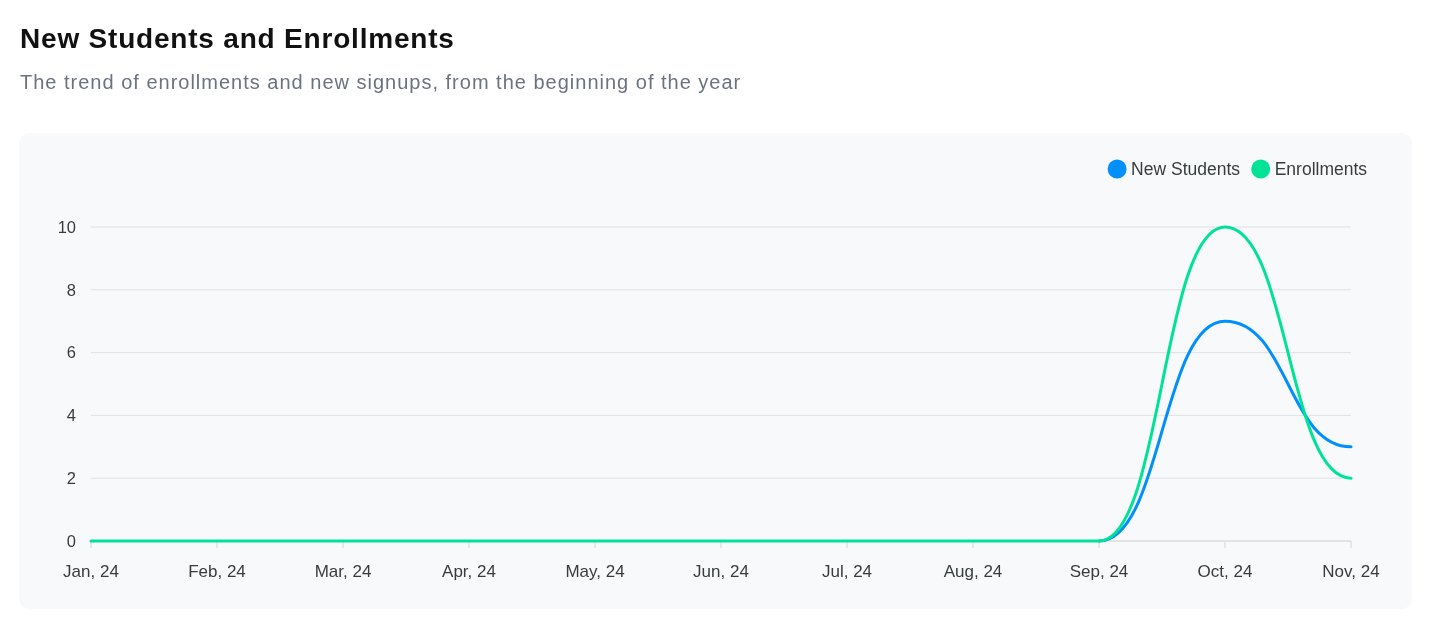 The width and height of the screenshot is (1431, 622). Describe the element at coordinates (973, 571) in the screenshot. I see `x-tick-label: Aug, 24` at that location.